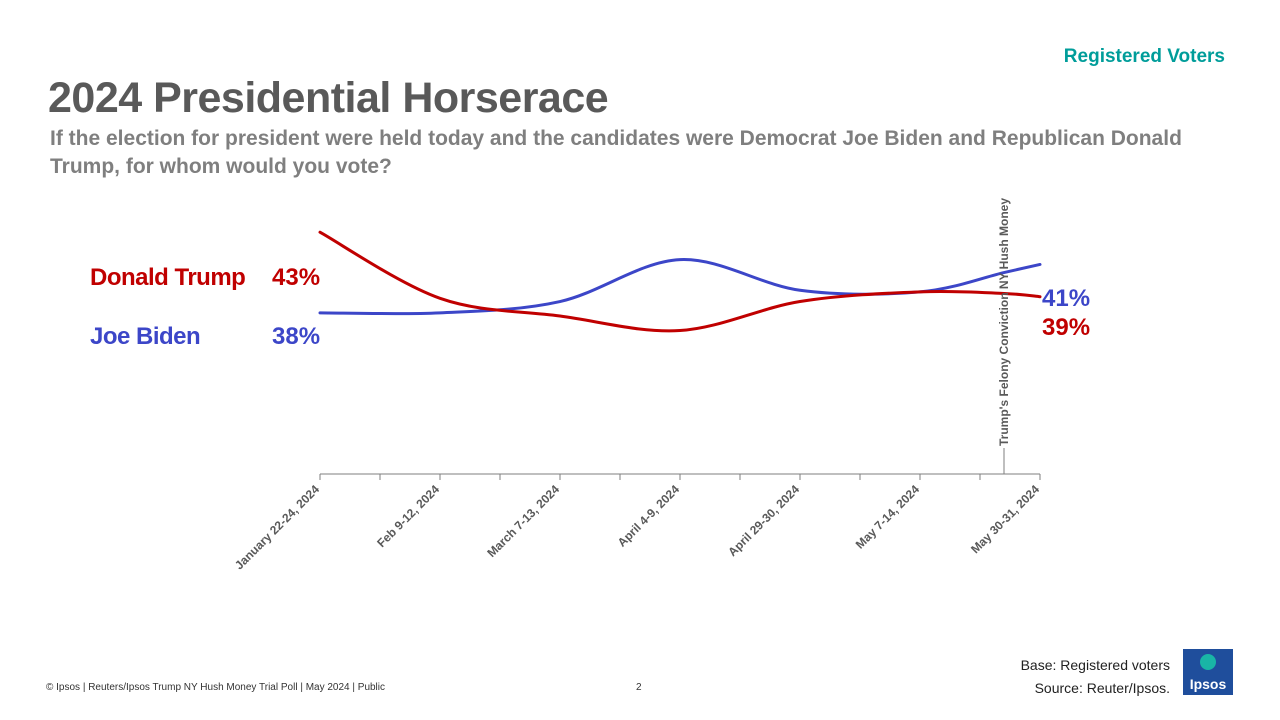  I want to click on logo-mark-icon, so click(1208, 662).